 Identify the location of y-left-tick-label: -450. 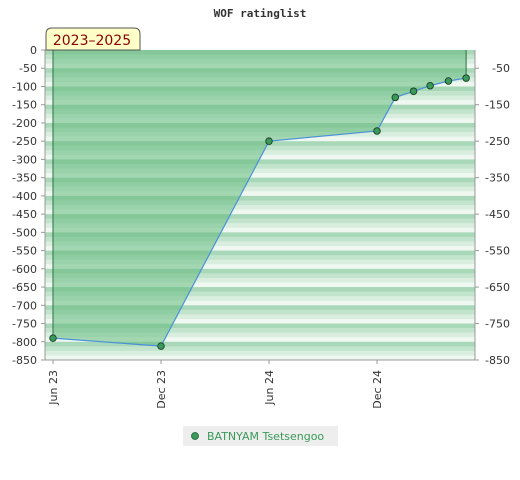
(24, 214).